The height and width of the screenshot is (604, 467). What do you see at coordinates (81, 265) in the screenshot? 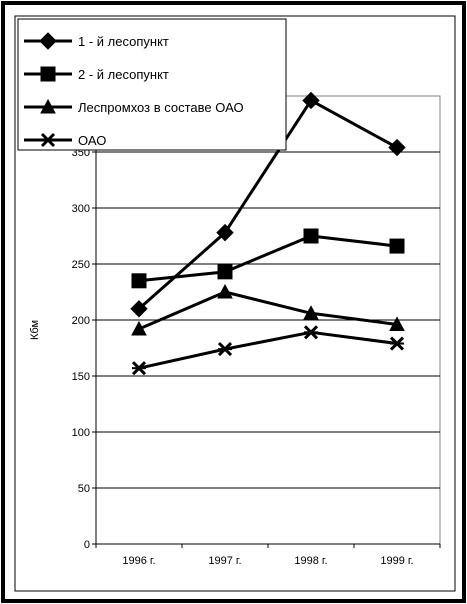
I see `y-tick-label: 250` at bounding box center [81, 265].